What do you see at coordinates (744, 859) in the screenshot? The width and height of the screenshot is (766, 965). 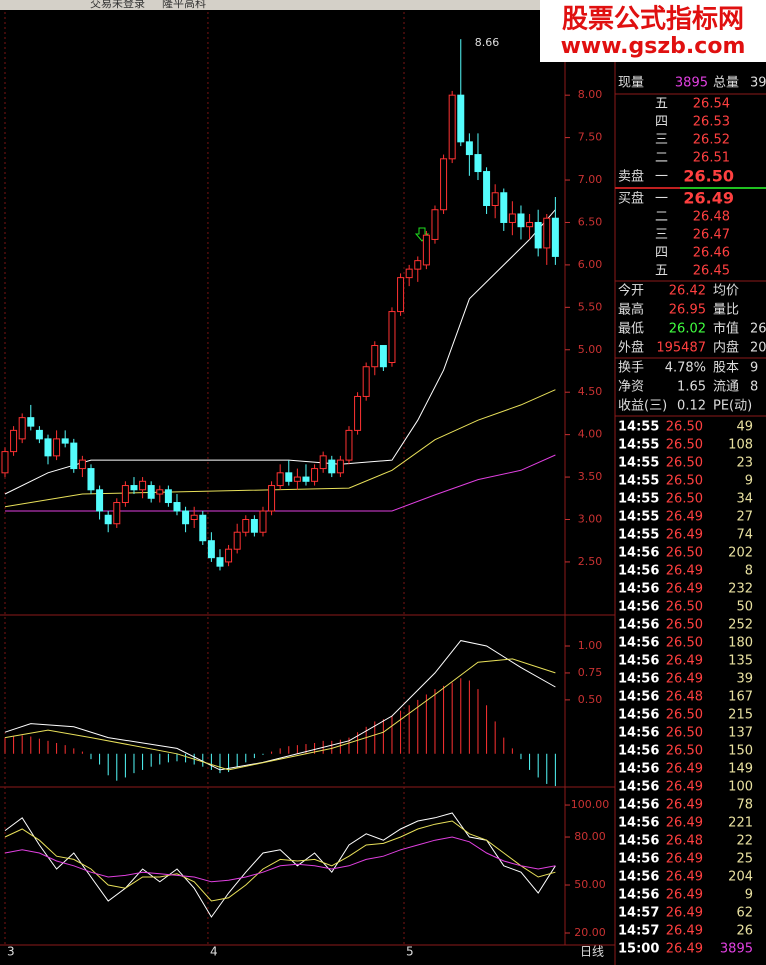 I see `tick-volume: 25` at bounding box center [744, 859].